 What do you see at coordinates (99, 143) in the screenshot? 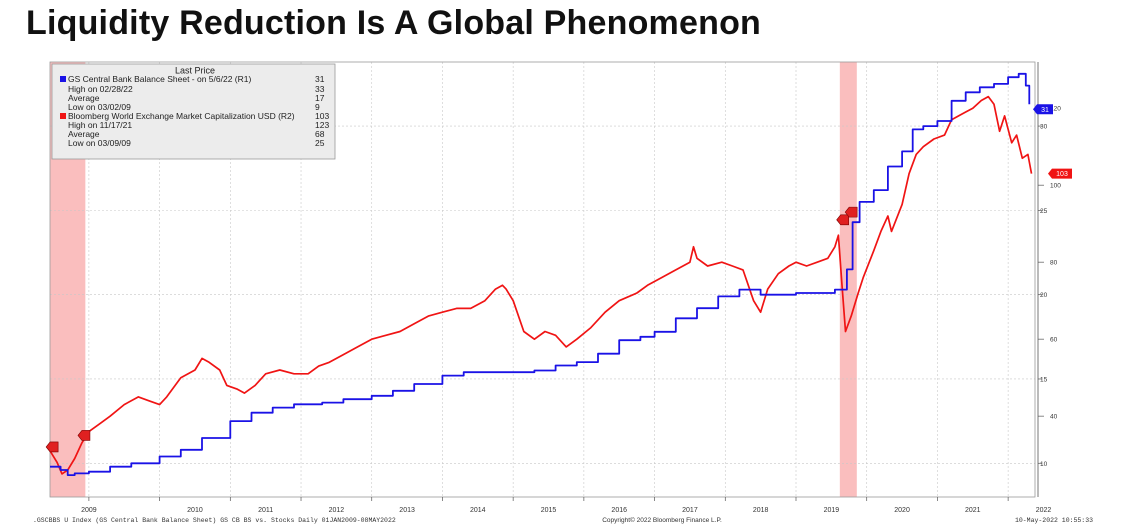
I see `legend-series2-low-label: Low on 03/09/09` at bounding box center [99, 143].